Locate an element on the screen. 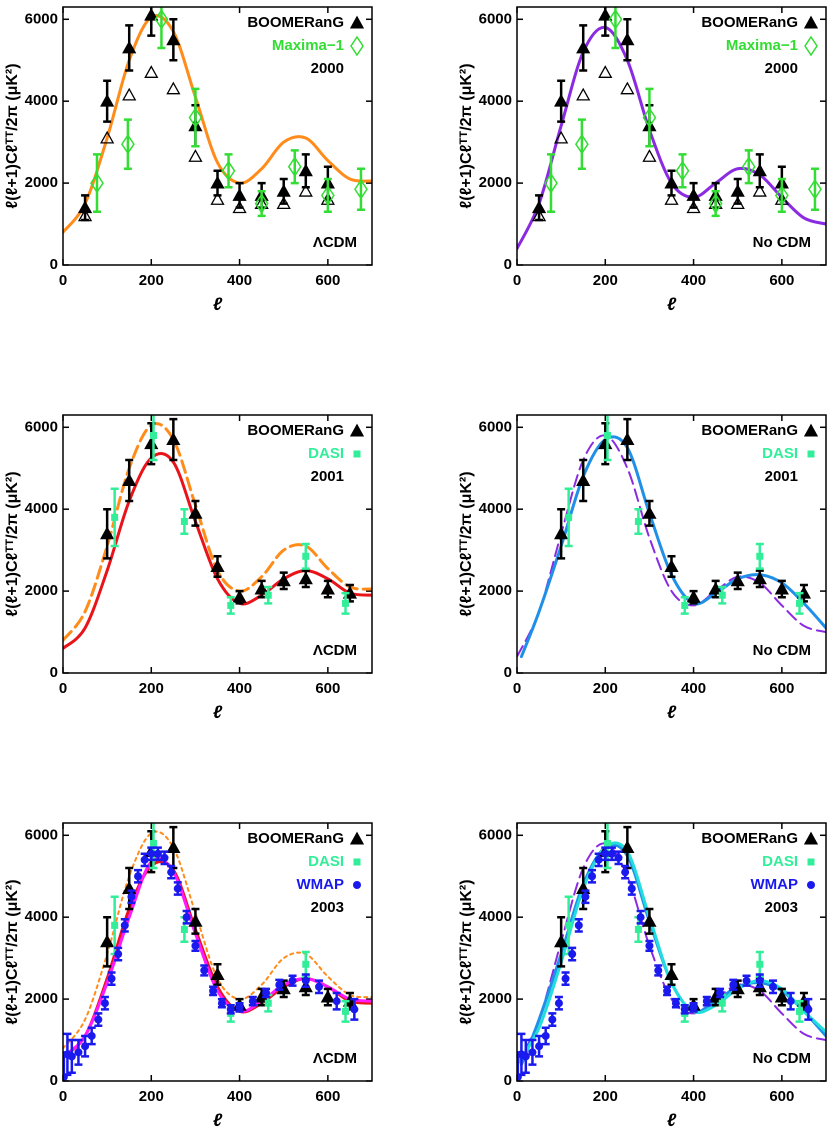  y-axis-label: ℓ(ℓ+1)Cℓᵀᵀ/2π (μK²) is located at coordinates (466, 951).